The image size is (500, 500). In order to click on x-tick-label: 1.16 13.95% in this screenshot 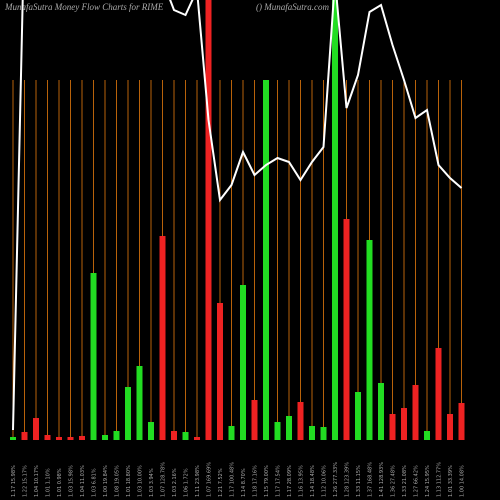, I will do `click(302, 481)`.